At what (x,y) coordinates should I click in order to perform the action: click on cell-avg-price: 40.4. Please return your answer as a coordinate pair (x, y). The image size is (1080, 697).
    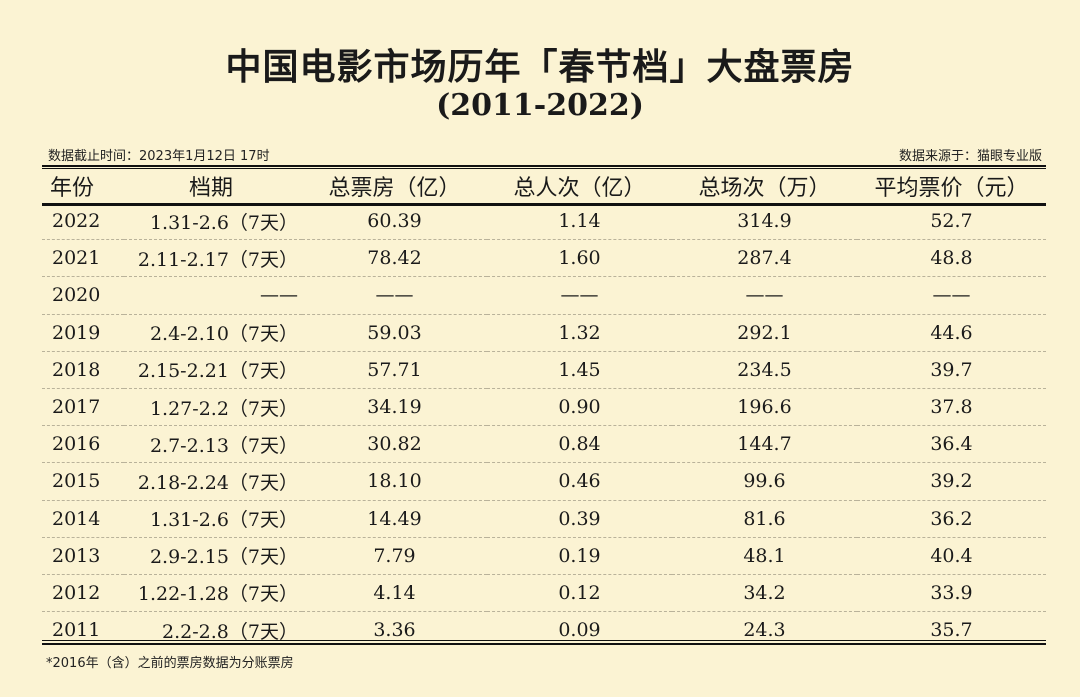
    Looking at the image, I should click on (951, 555).